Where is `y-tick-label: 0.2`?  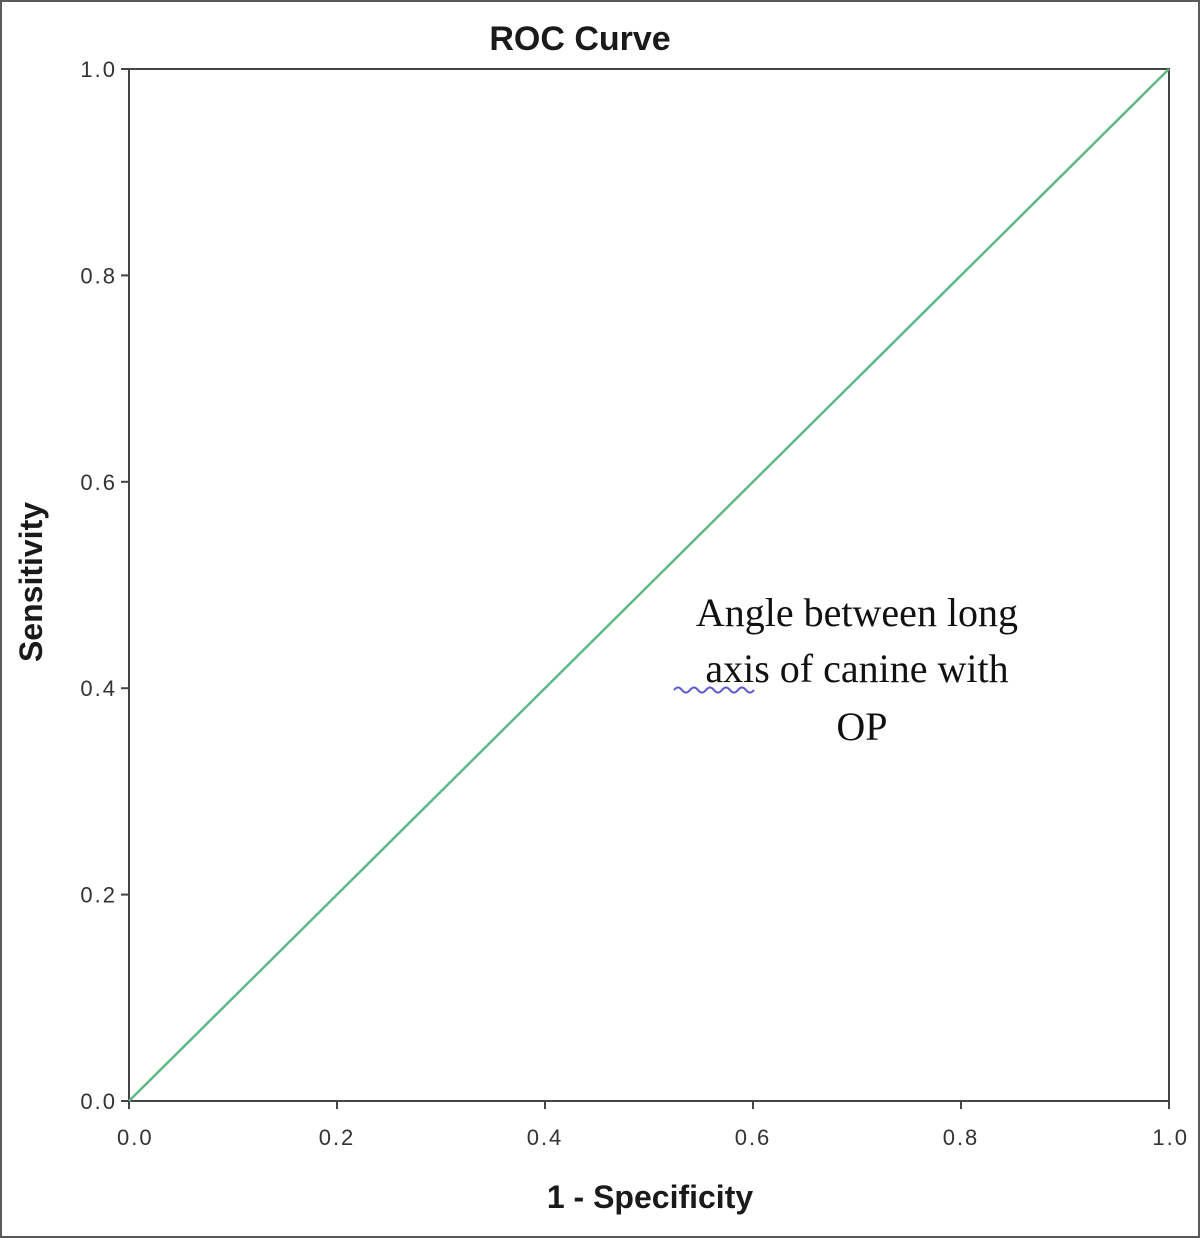
y-tick-label: 0.2 is located at coordinates (98, 895).